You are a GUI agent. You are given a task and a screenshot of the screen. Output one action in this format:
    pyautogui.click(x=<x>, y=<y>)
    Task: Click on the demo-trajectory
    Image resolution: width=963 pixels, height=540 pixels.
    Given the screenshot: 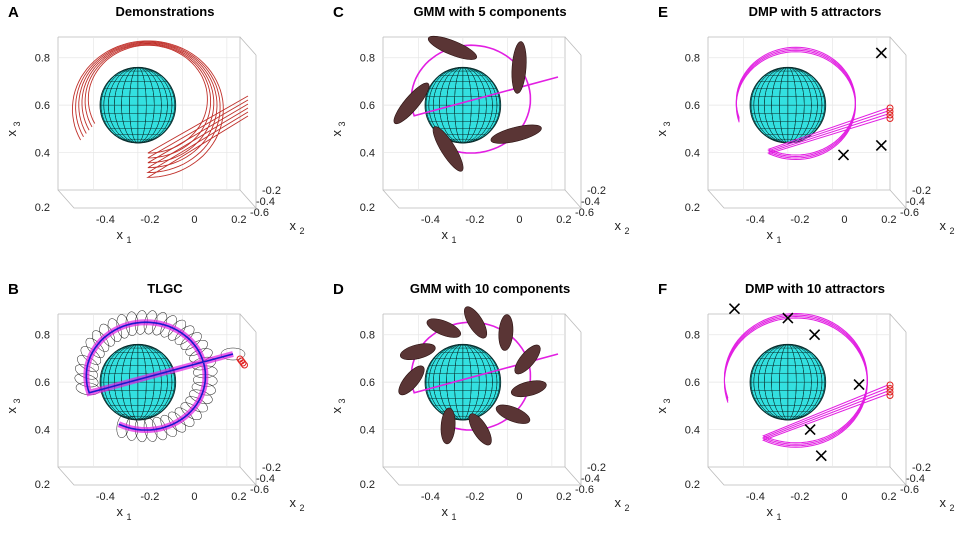 What is the action you would take?
    pyautogui.click(x=165, y=103)
    